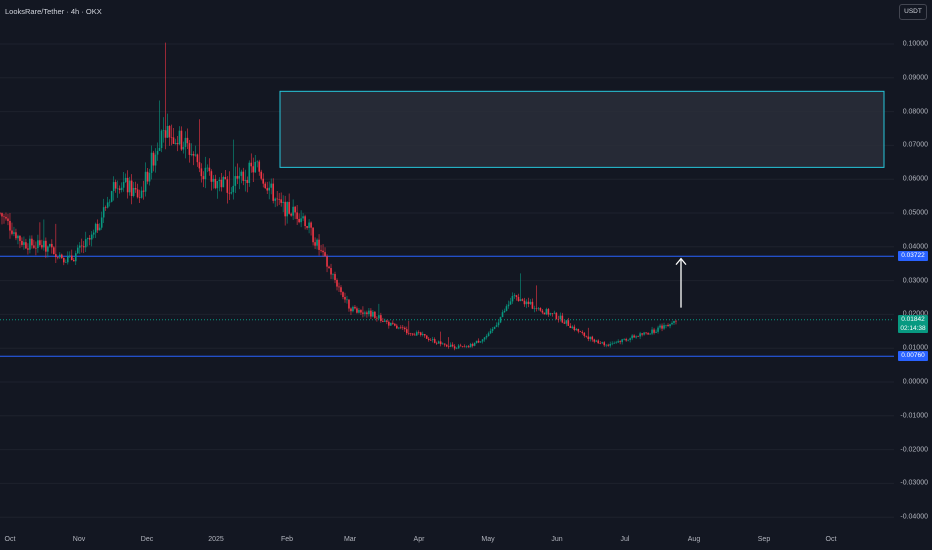 This screenshot has width=932, height=550. What do you see at coordinates (694, 539) in the screenshot?
I see `time-tick-label: Aug` at bounding box center [694, 539].